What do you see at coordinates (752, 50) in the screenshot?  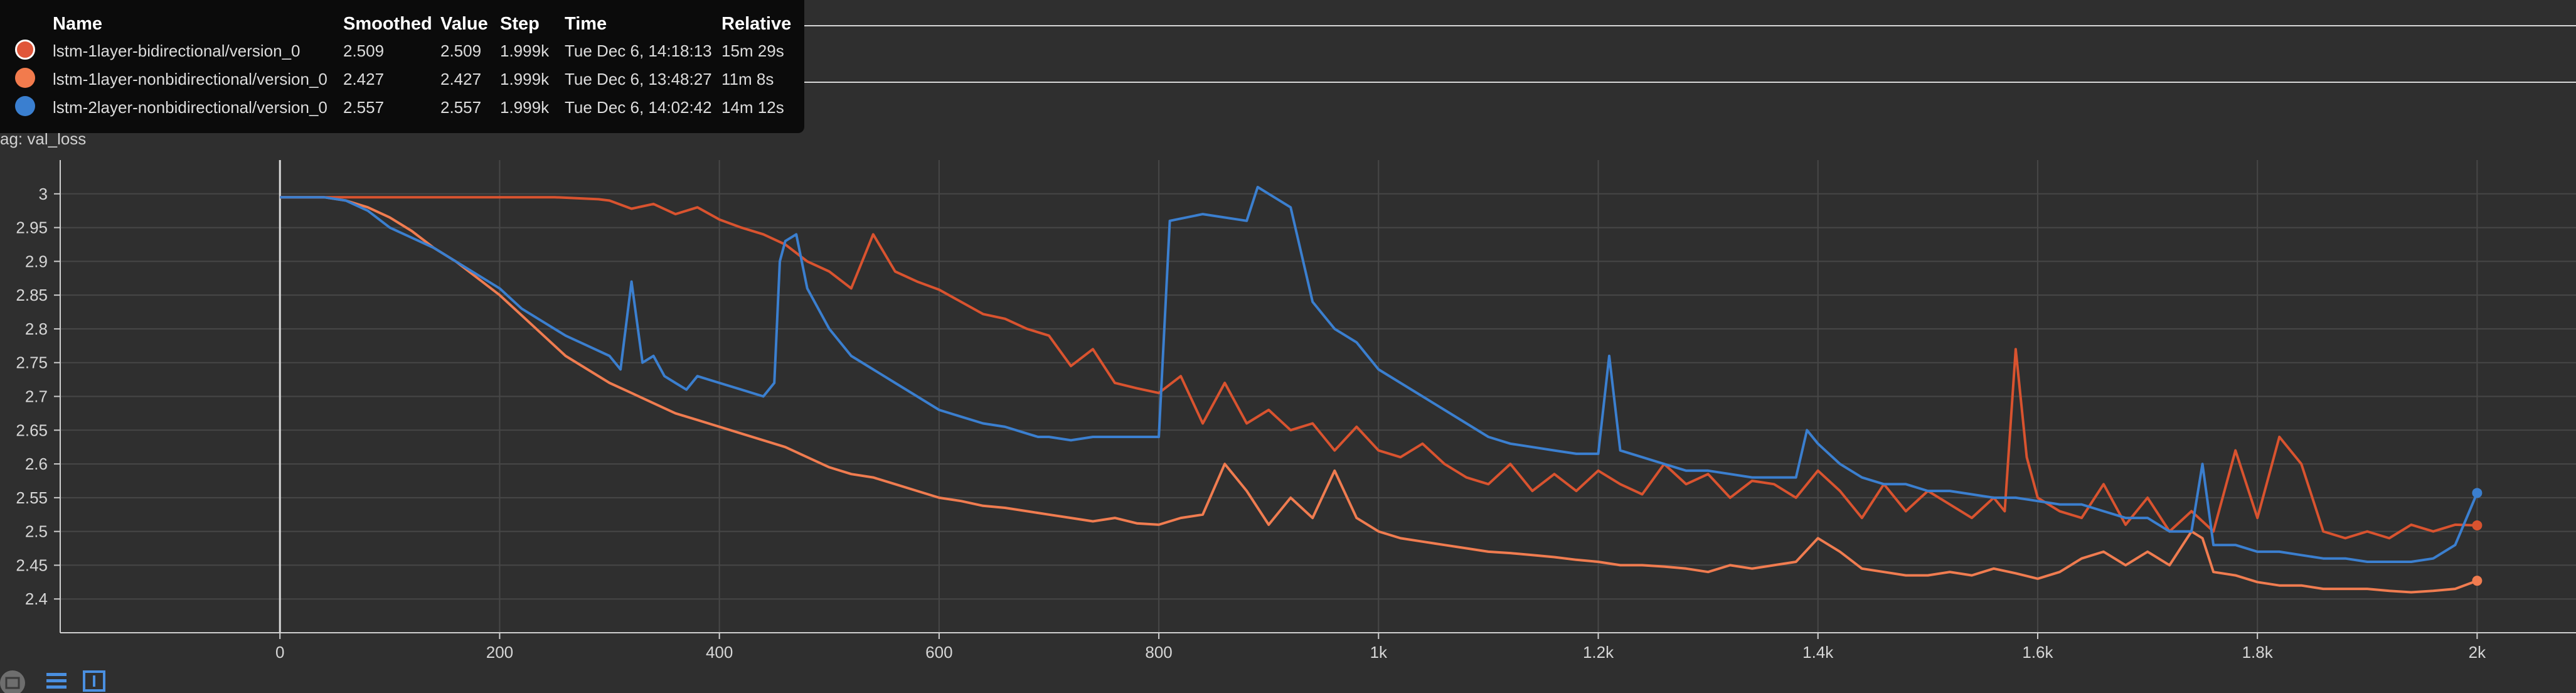 I see `row-relative: 15m 29s` at bounding box center [752, 50].